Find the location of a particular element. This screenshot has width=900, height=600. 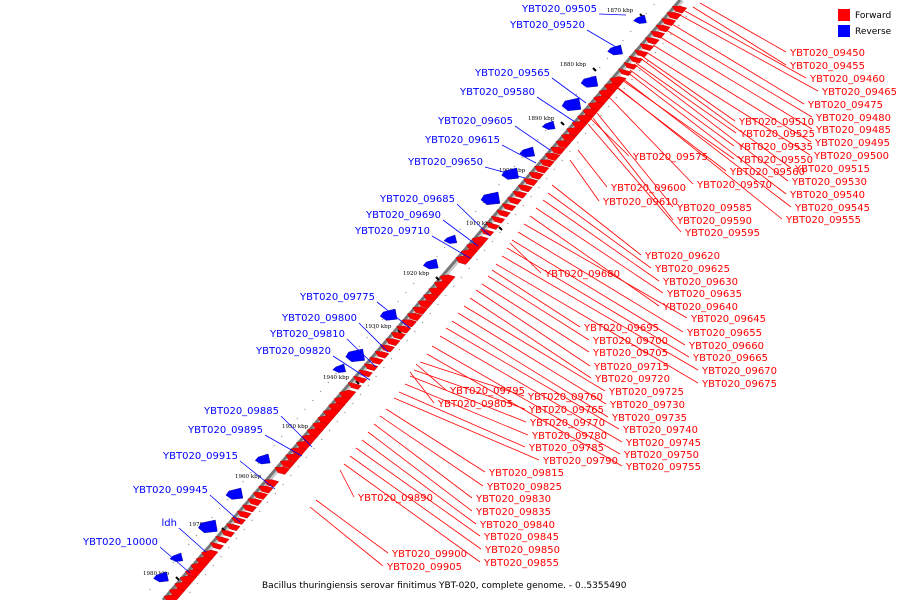

axis-tick-label: 1920 kbp is located at coordinates (416, 274).